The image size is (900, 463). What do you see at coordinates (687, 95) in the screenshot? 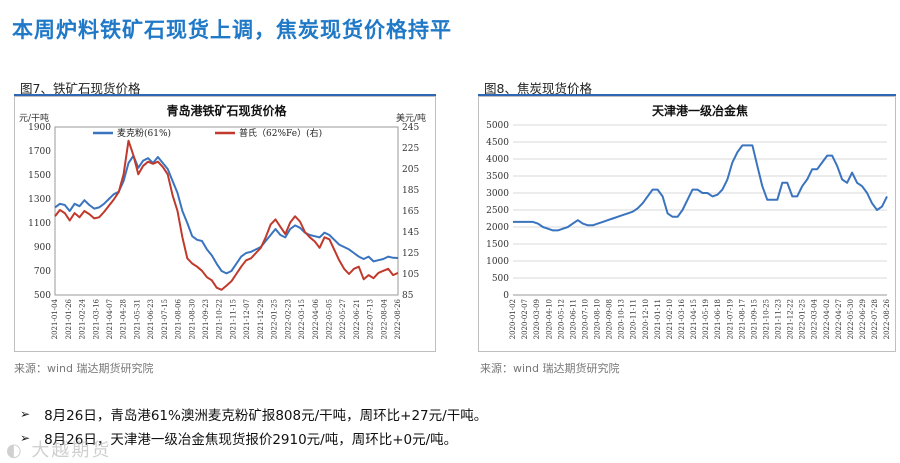
I see `figure2-rule` at bounding box center [687, 95].